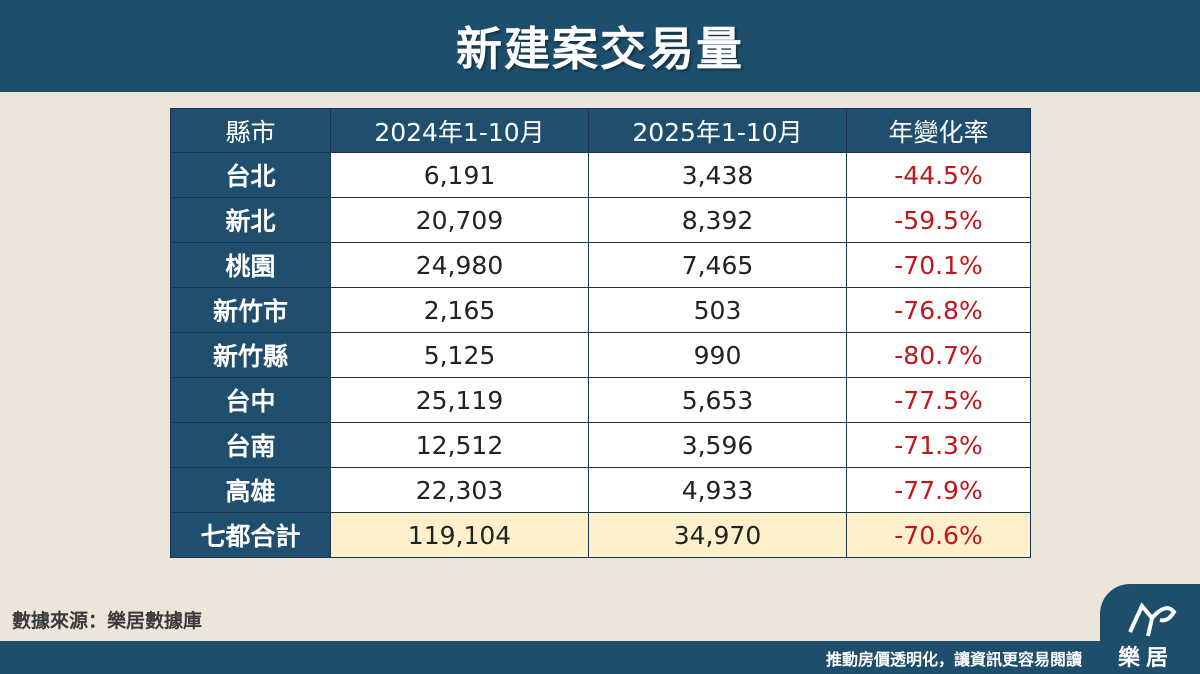 The height and width of the screenshot is (674, 1200). What do you see at coordinates (938, 130) in the screenshot?
I see `column-header: 年變化率` at bounding box center [938, 130].